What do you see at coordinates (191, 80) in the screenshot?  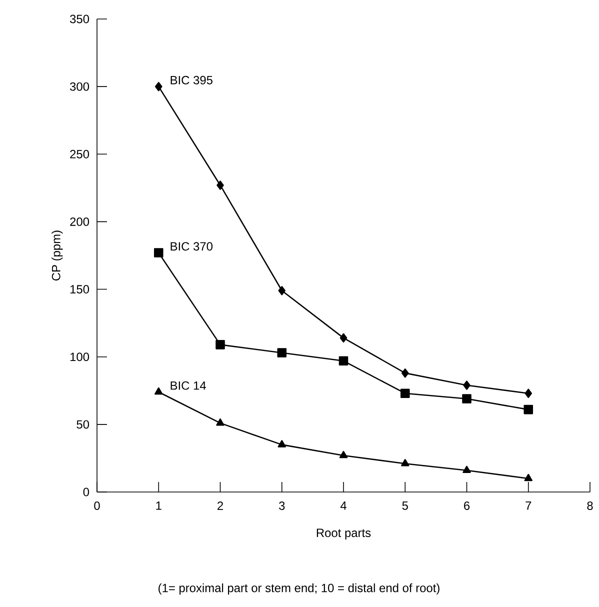 I see `series-label: BIC 395` at bounding box center [191, 80].